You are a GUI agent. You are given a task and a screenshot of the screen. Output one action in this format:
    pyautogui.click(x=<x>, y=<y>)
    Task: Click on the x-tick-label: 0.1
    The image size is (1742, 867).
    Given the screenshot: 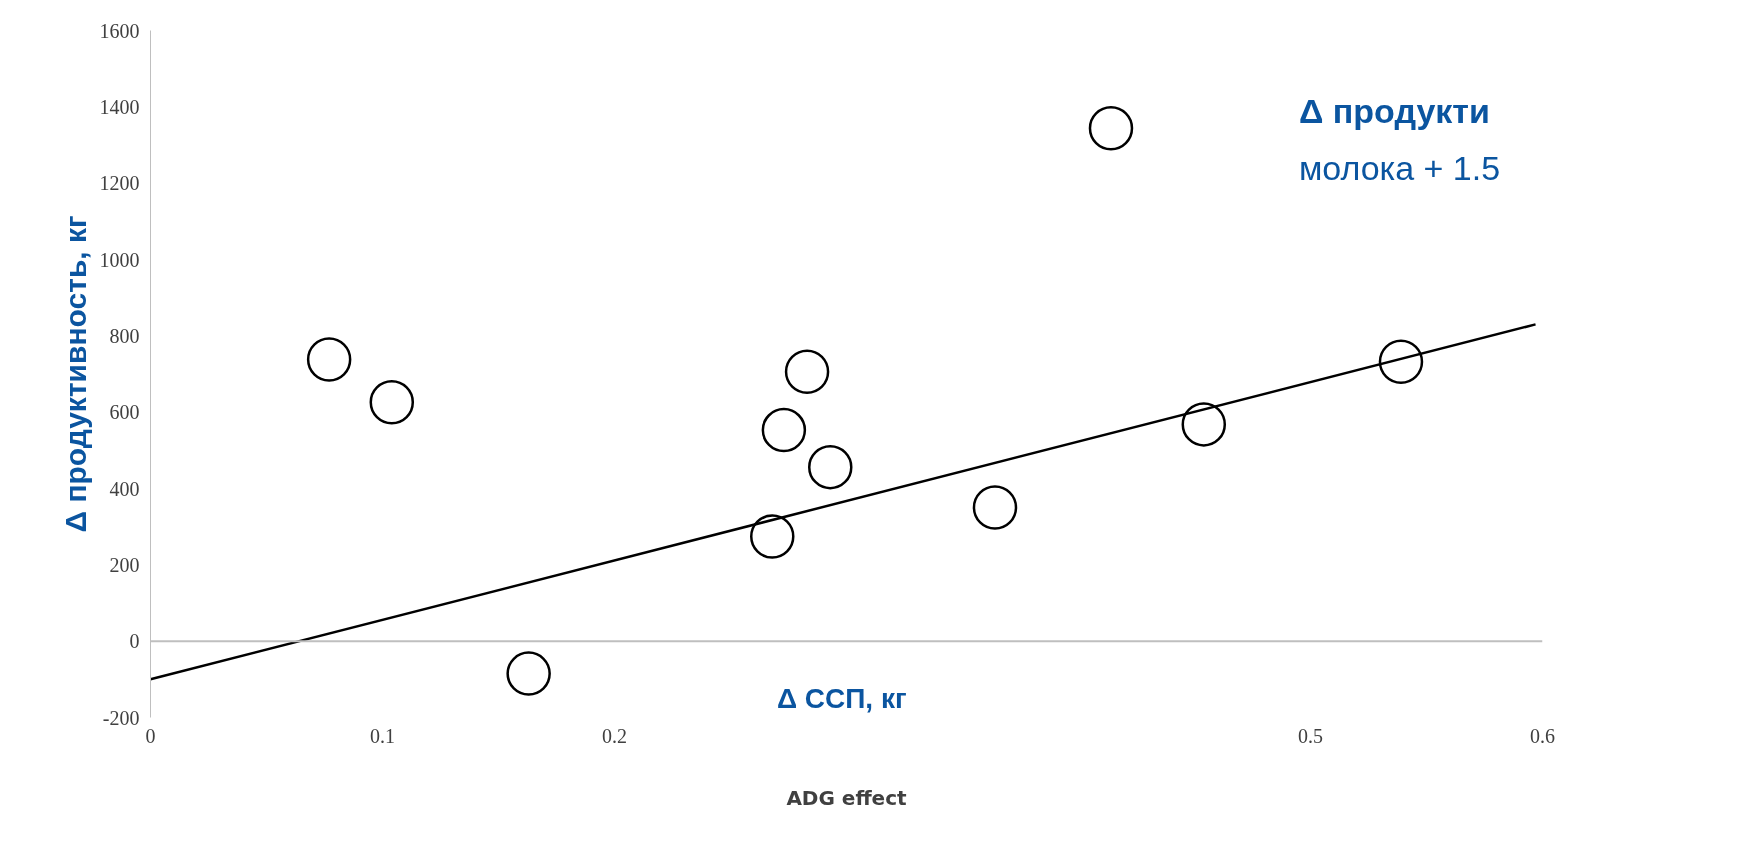 What is the action you would take?
    pyautogui.click(x=382, y=735)
    